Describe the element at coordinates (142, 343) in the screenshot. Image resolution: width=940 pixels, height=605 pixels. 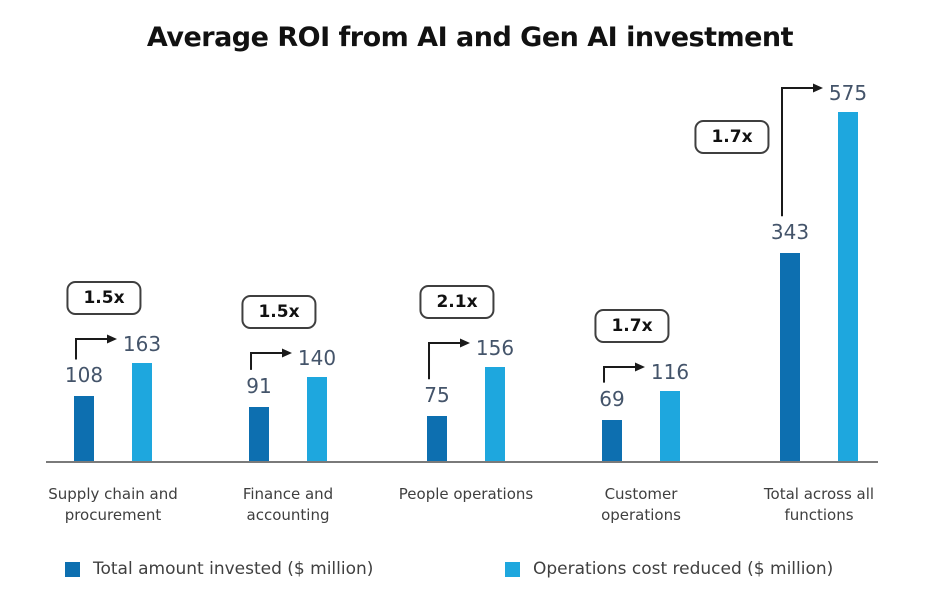
I see `value-label-reduced: 163` at that location.